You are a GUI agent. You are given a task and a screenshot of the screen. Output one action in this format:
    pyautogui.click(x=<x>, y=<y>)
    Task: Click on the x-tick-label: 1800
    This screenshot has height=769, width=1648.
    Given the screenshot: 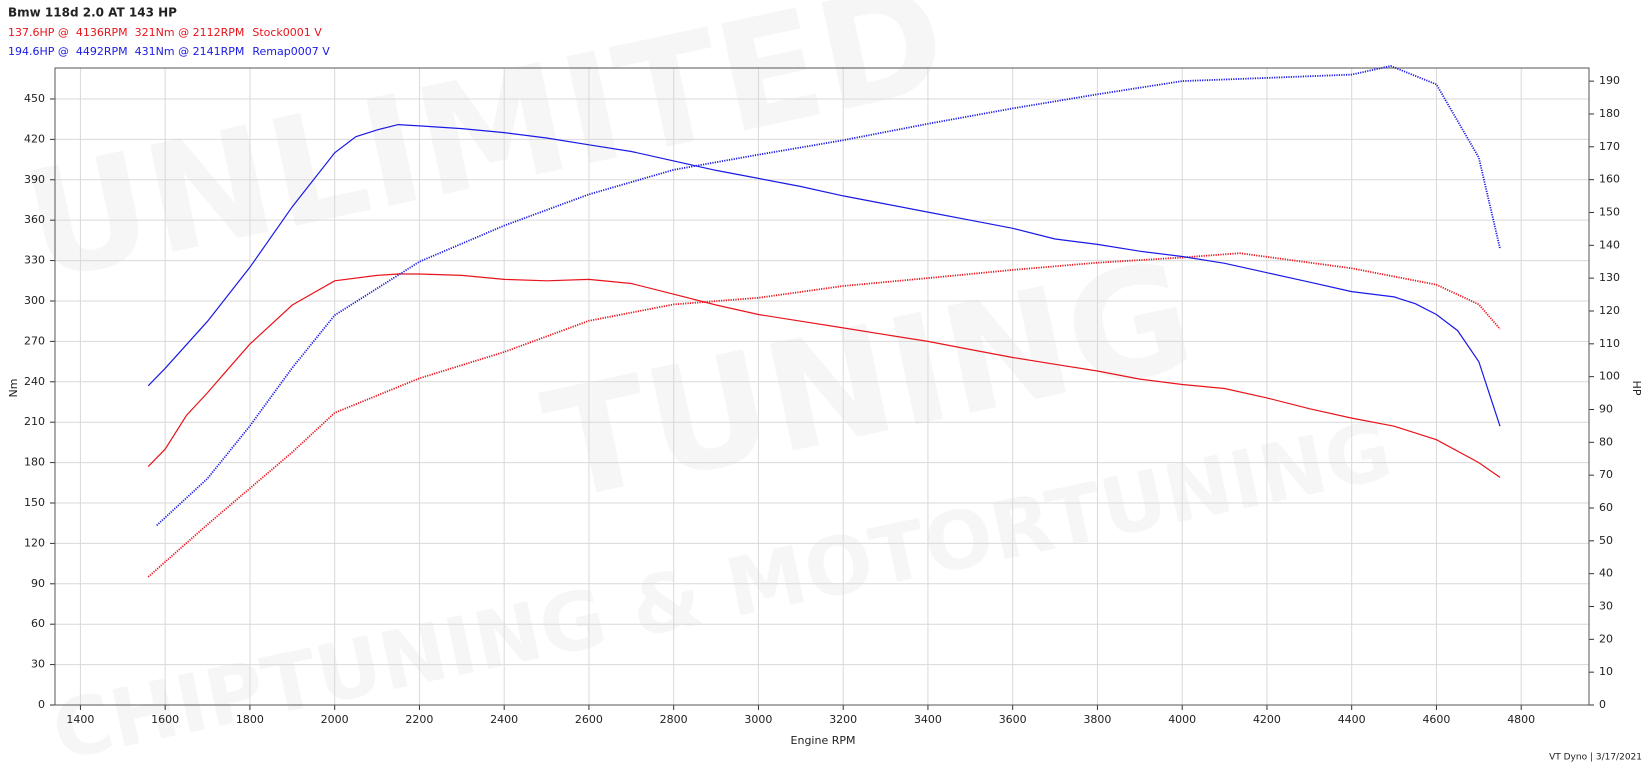 What is the action you would take?
    pyautogui.click(x=250, y=719)
    